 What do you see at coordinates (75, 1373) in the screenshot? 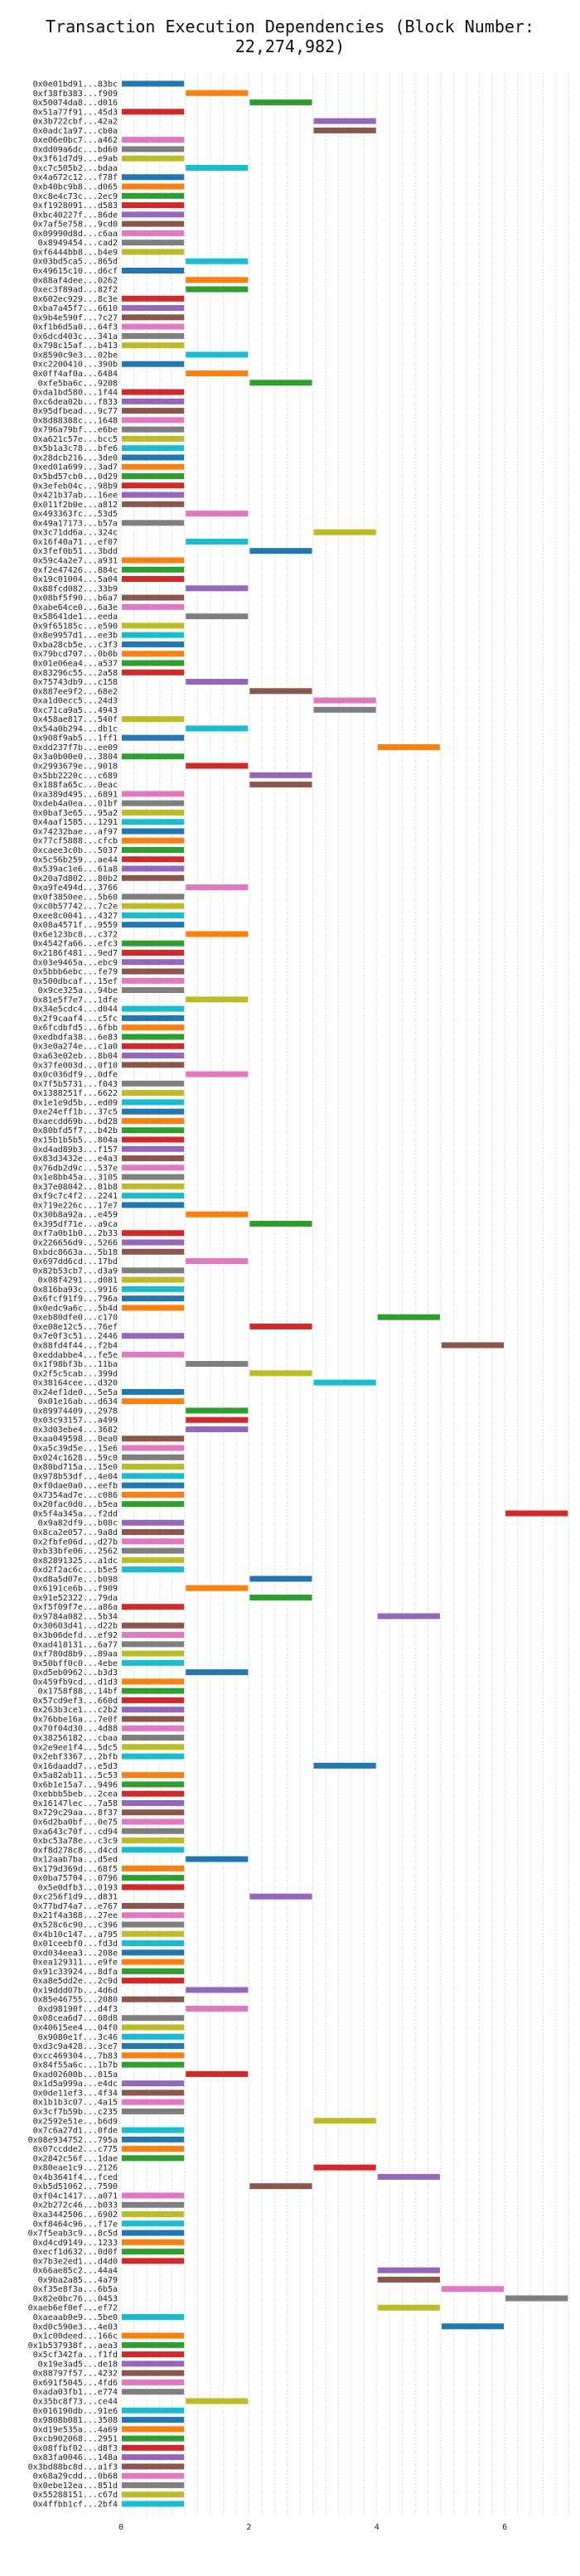
I see `transaction-label: 0x2f5c5cab...399d` at bounding box center [75, 1373].